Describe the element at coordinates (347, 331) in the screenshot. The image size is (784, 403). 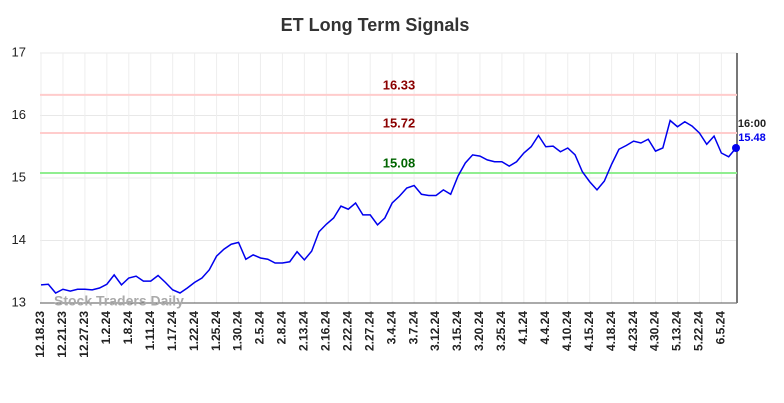
I see `x-tick-label: 2.22.24` at that location.